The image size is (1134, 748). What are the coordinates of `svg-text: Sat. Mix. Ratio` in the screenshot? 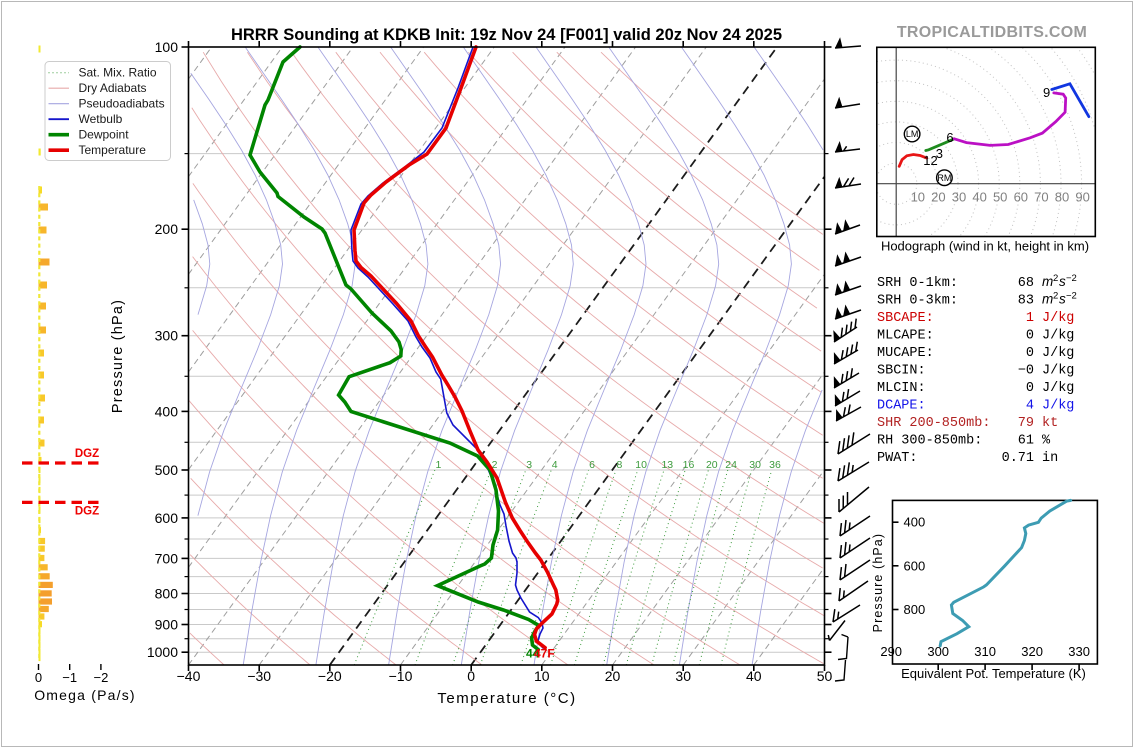 It's located at (118, 73).